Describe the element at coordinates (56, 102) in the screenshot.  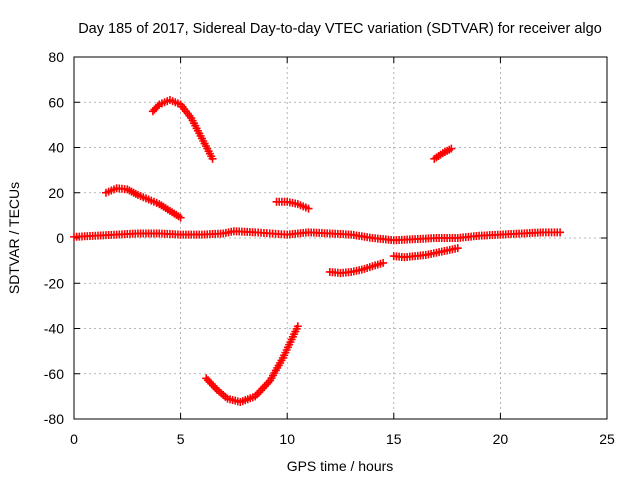
I see `y-tick-label: 60` at that location.